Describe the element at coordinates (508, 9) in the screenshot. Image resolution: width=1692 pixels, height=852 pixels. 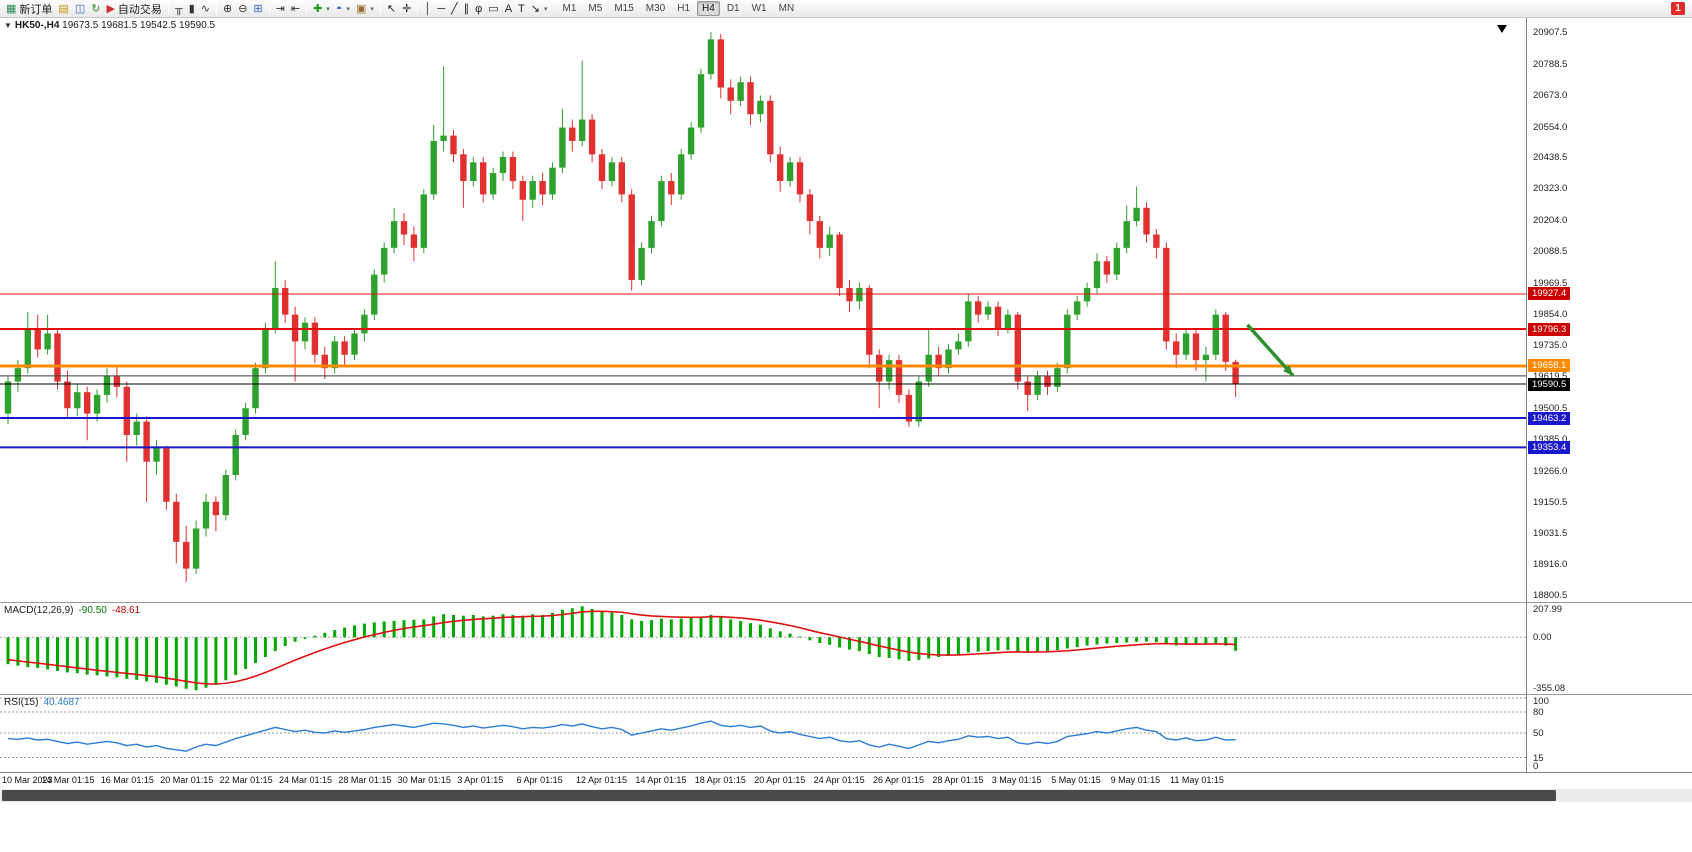
I see `text-button: A` at that location.